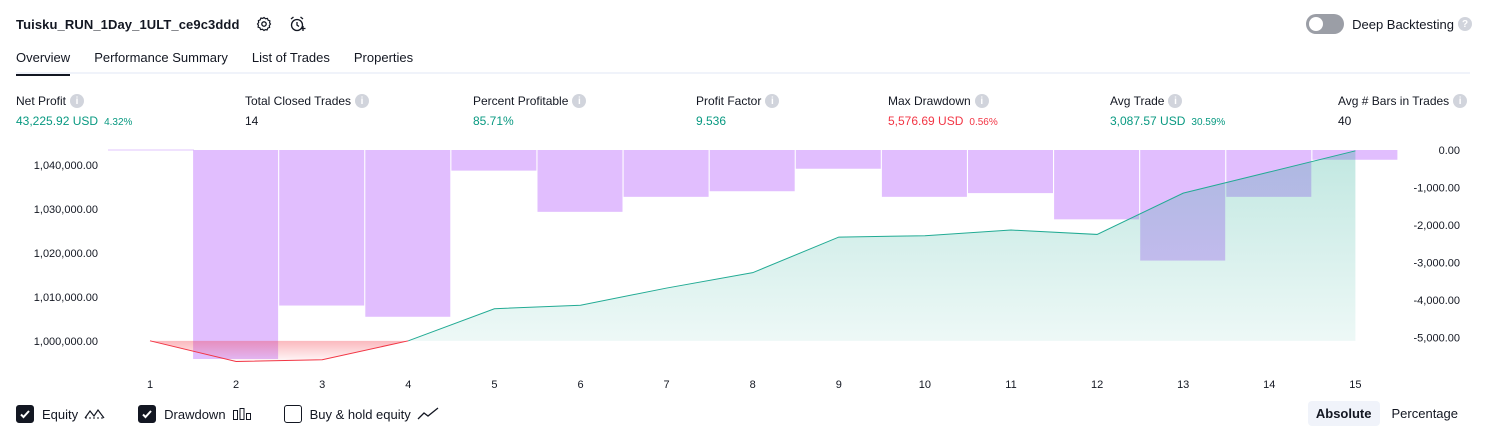 The image size is (1486, 438). Describe the element at coordinates (95, 414) in the screenshot. I see `equity-line-icon` at that location.